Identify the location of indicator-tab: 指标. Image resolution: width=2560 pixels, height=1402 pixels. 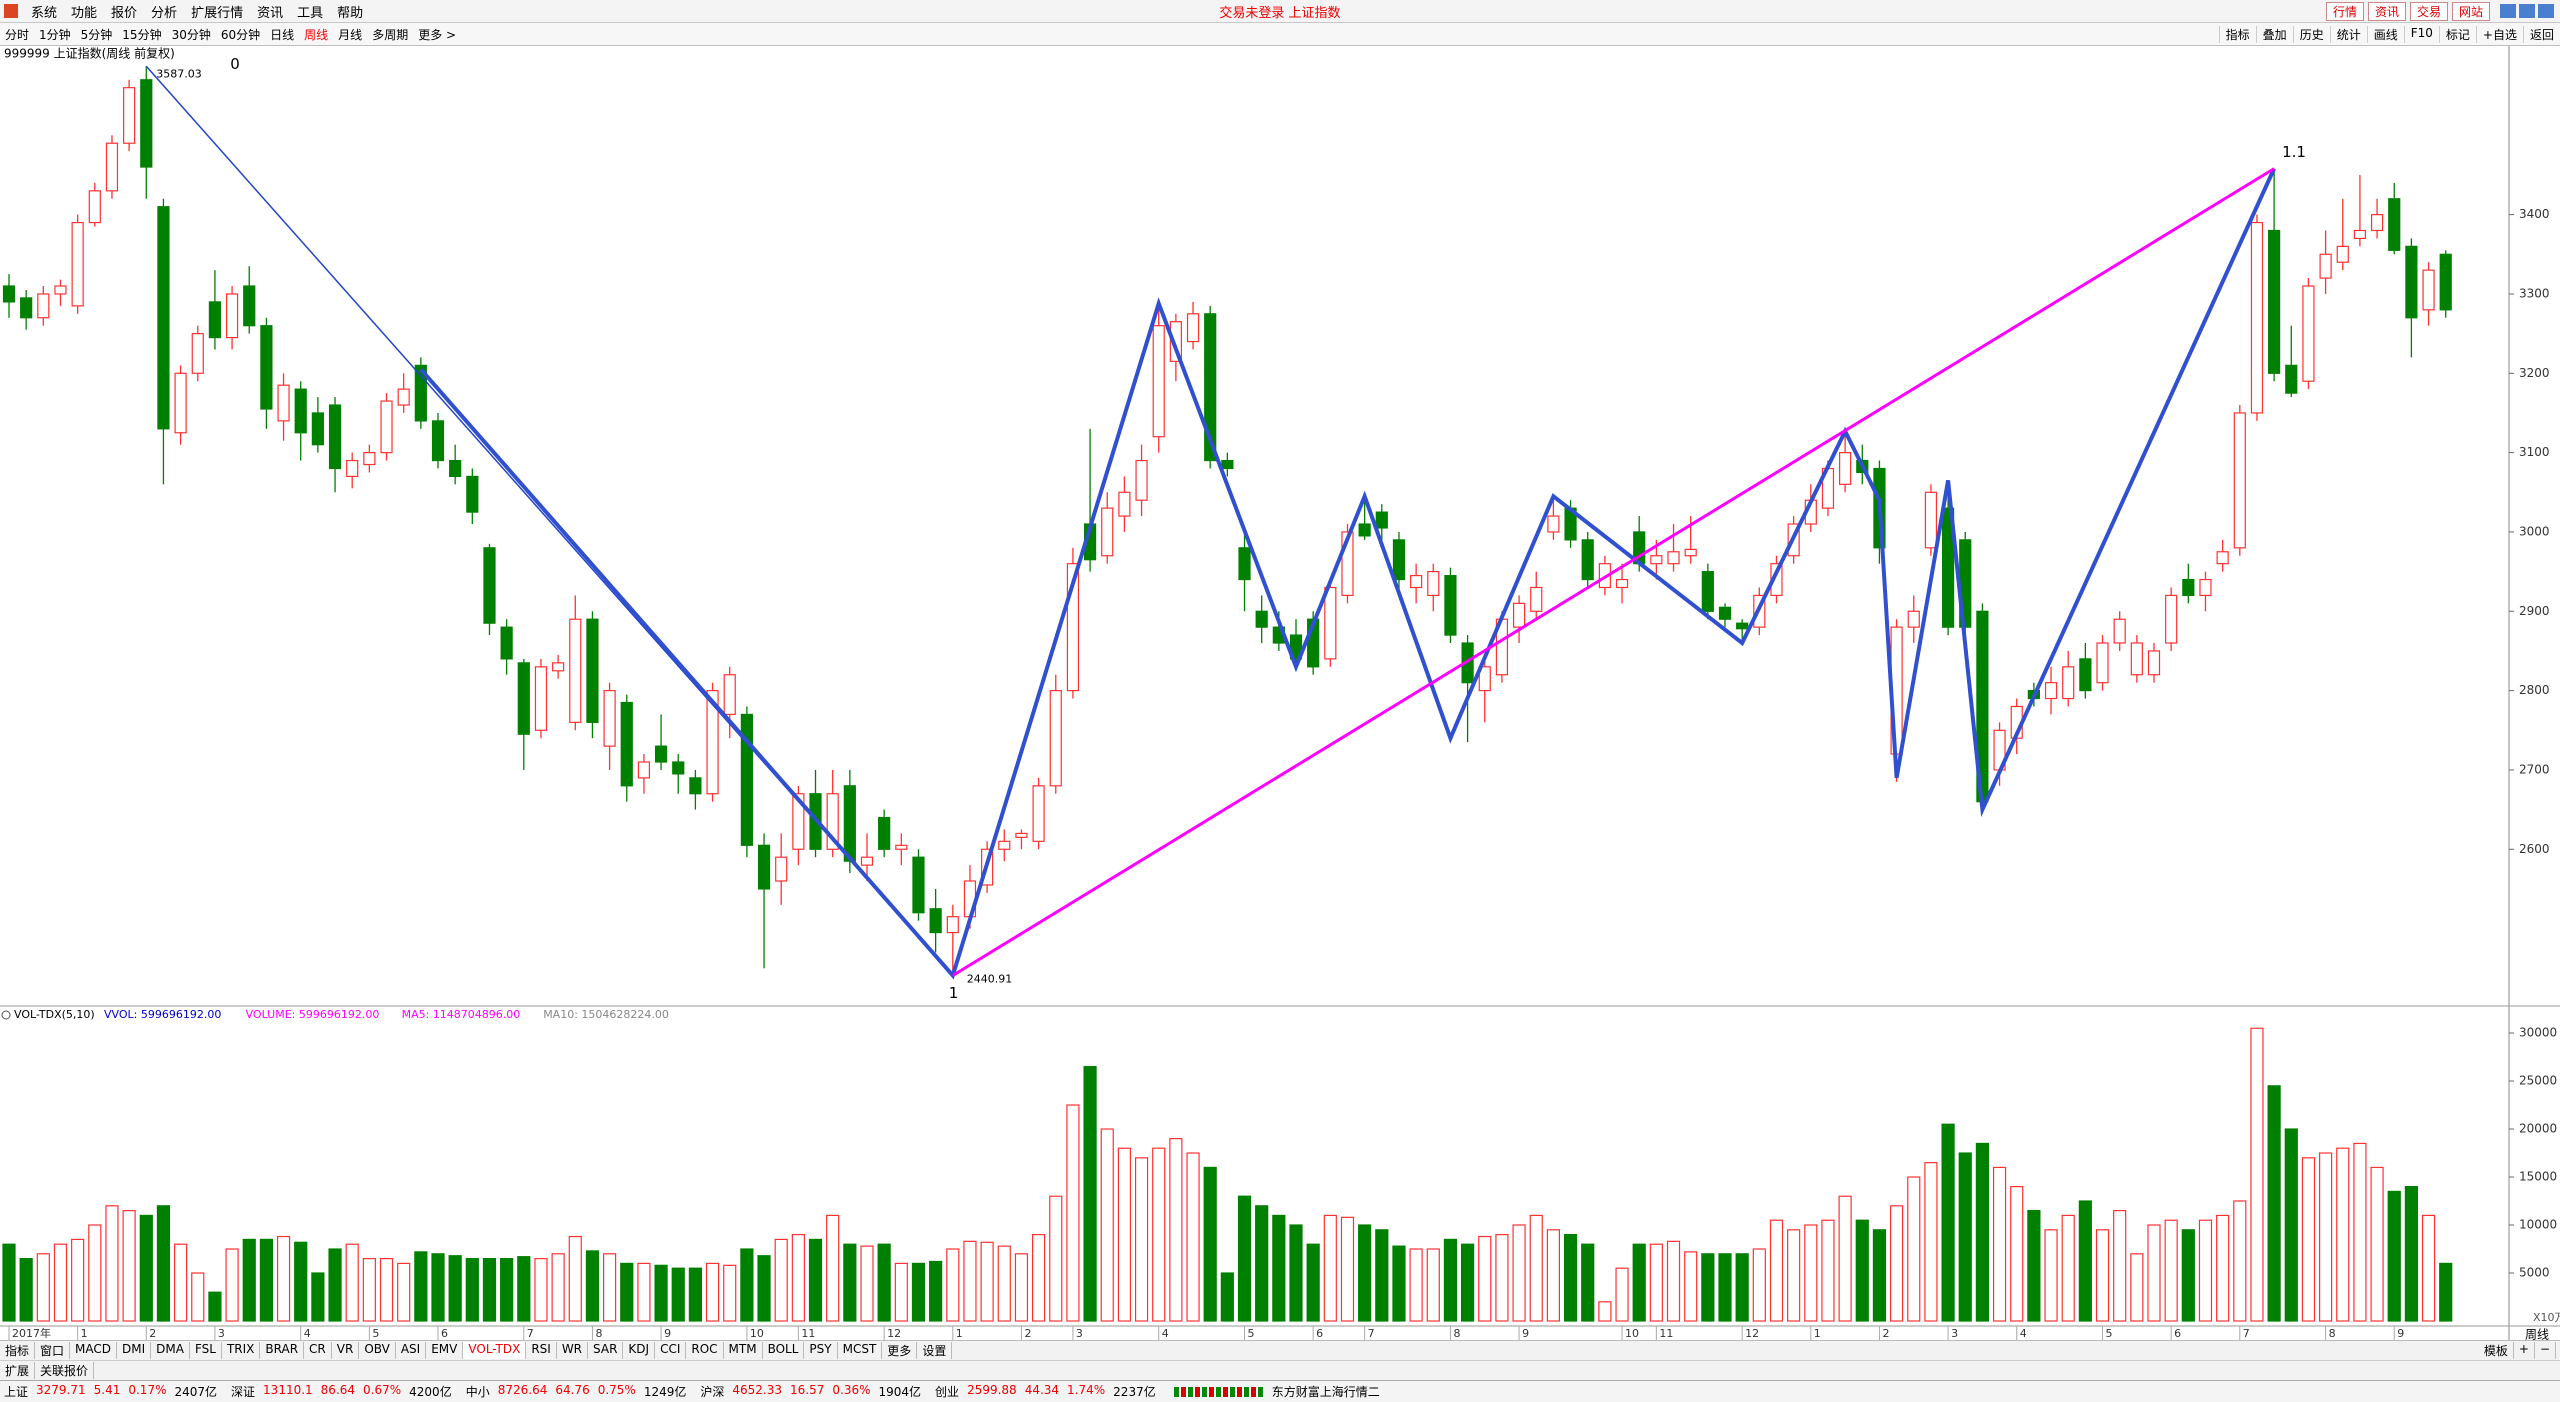
(18, 1350).